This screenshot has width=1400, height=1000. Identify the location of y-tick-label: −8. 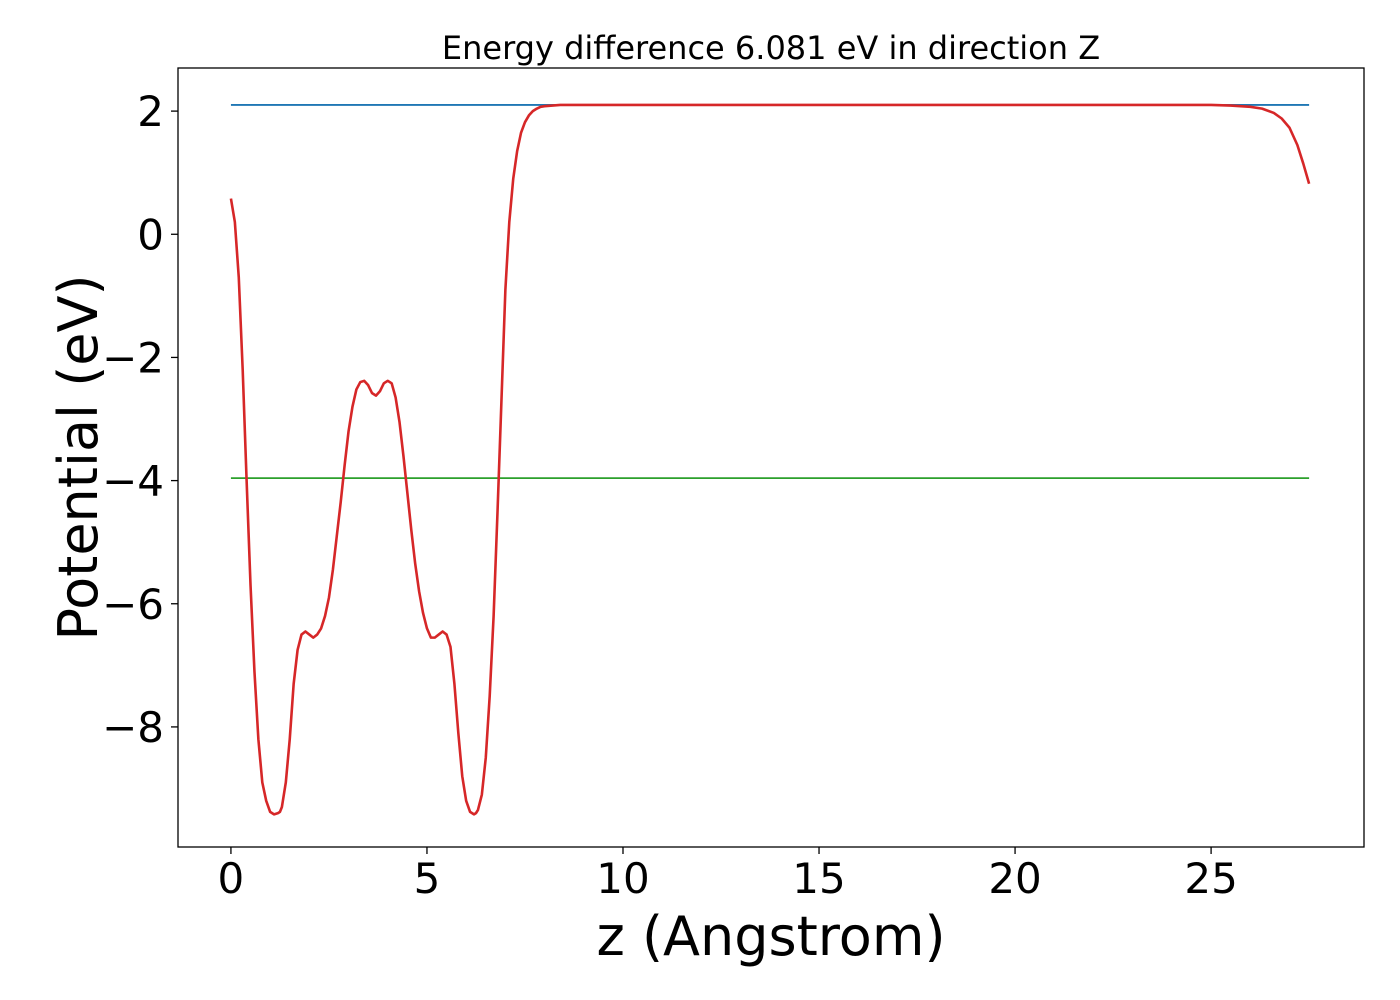
(133, 727).